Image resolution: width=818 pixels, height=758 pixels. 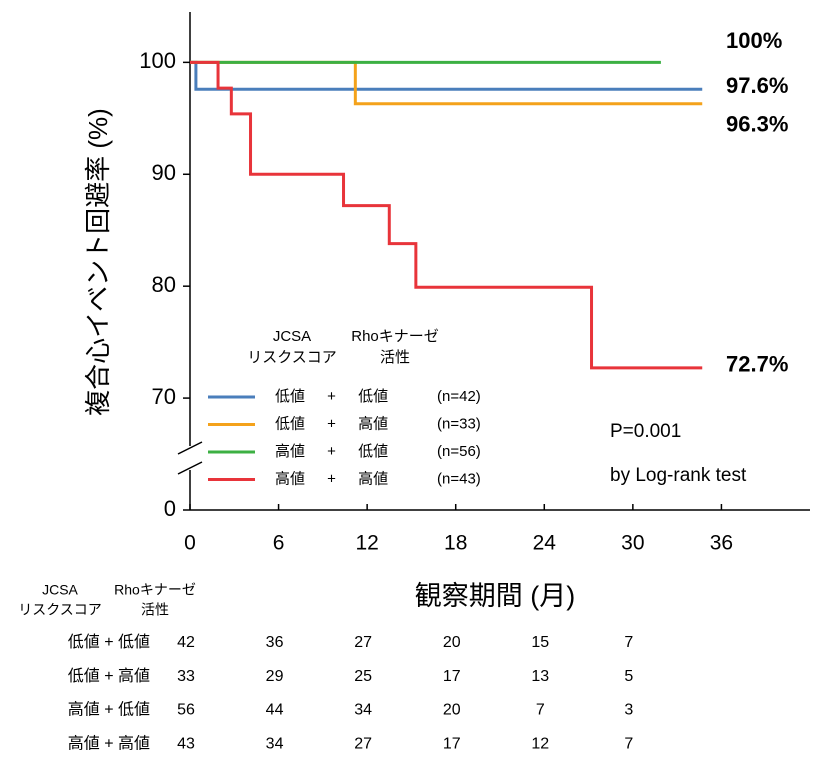 What do you see at coordinates (331, 478) in the screenshot?
I see `legend-label: 高値 + 高値` at bounding box center [331, 478].